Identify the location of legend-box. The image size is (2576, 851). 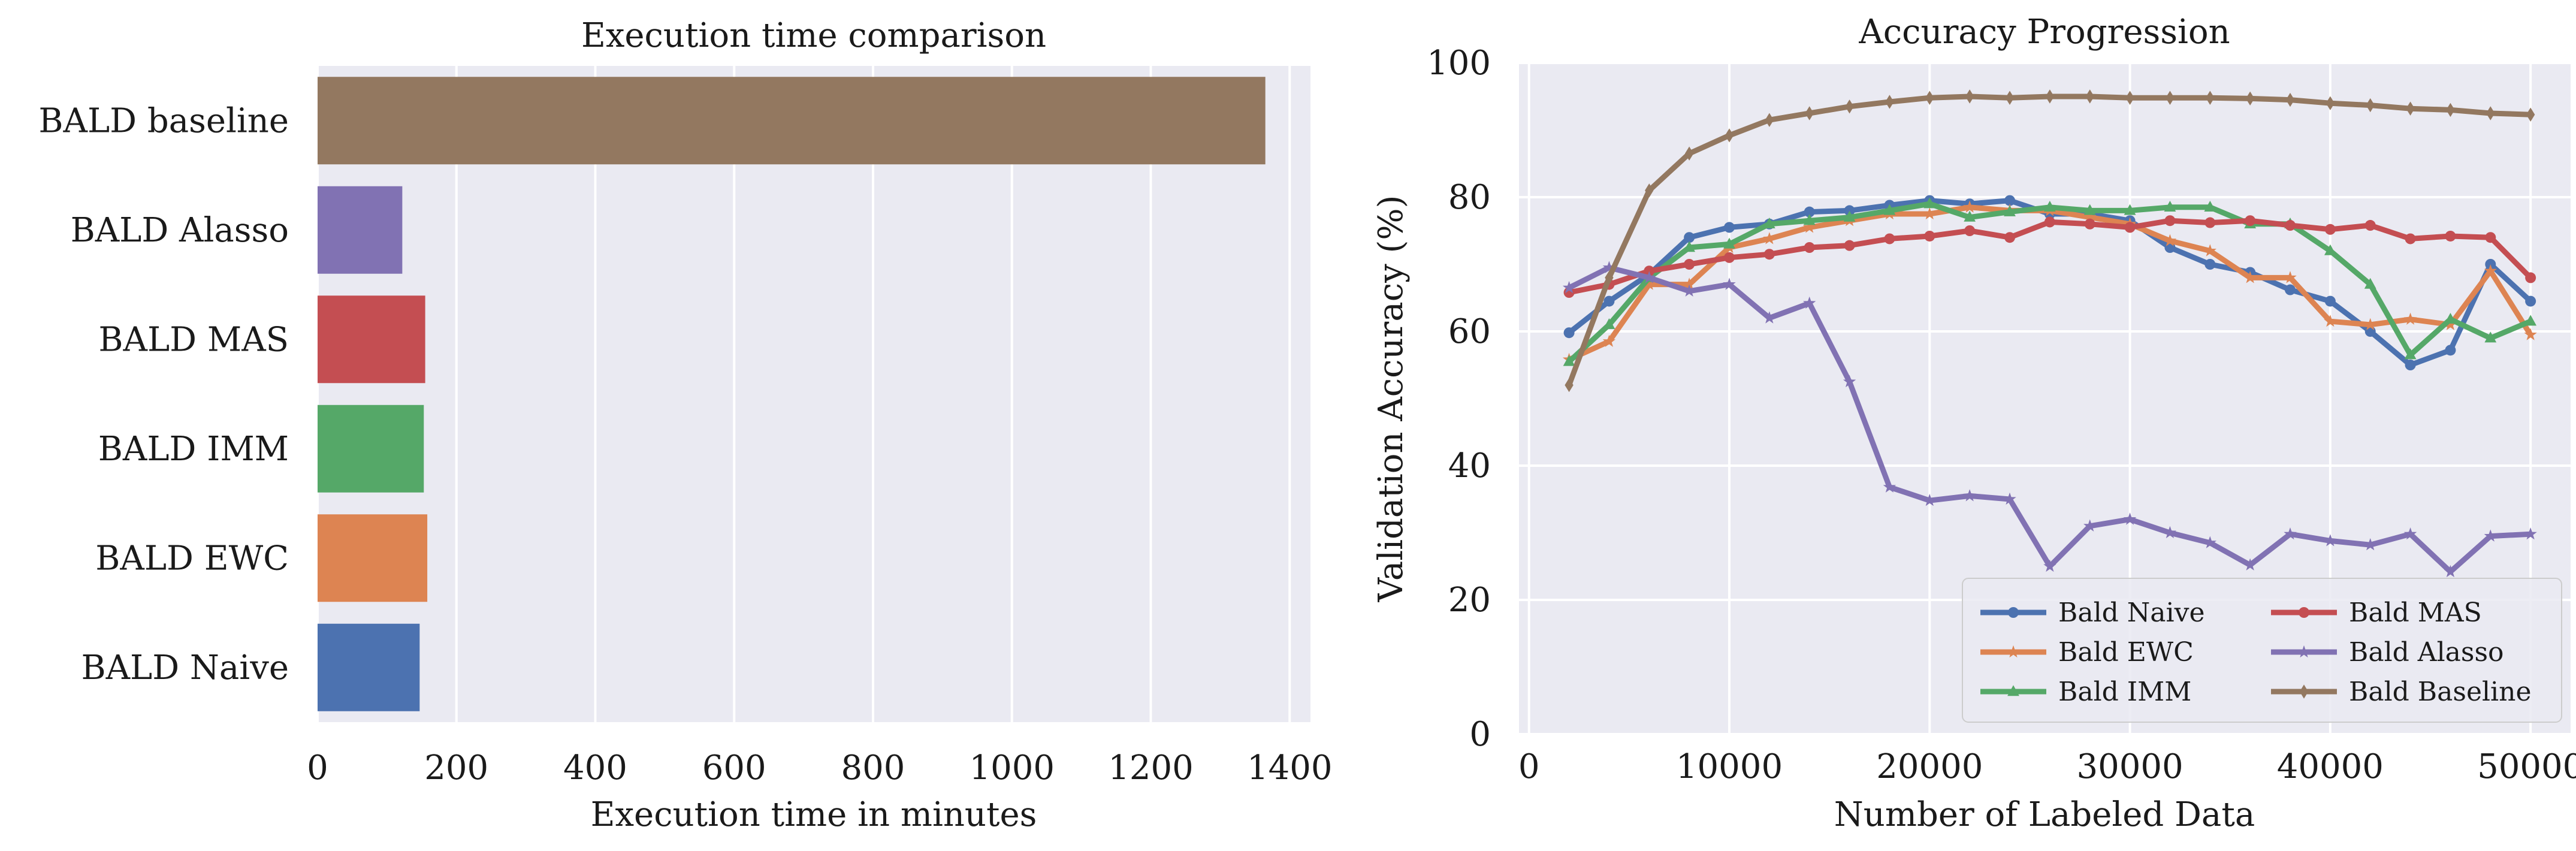
(2262, 650).